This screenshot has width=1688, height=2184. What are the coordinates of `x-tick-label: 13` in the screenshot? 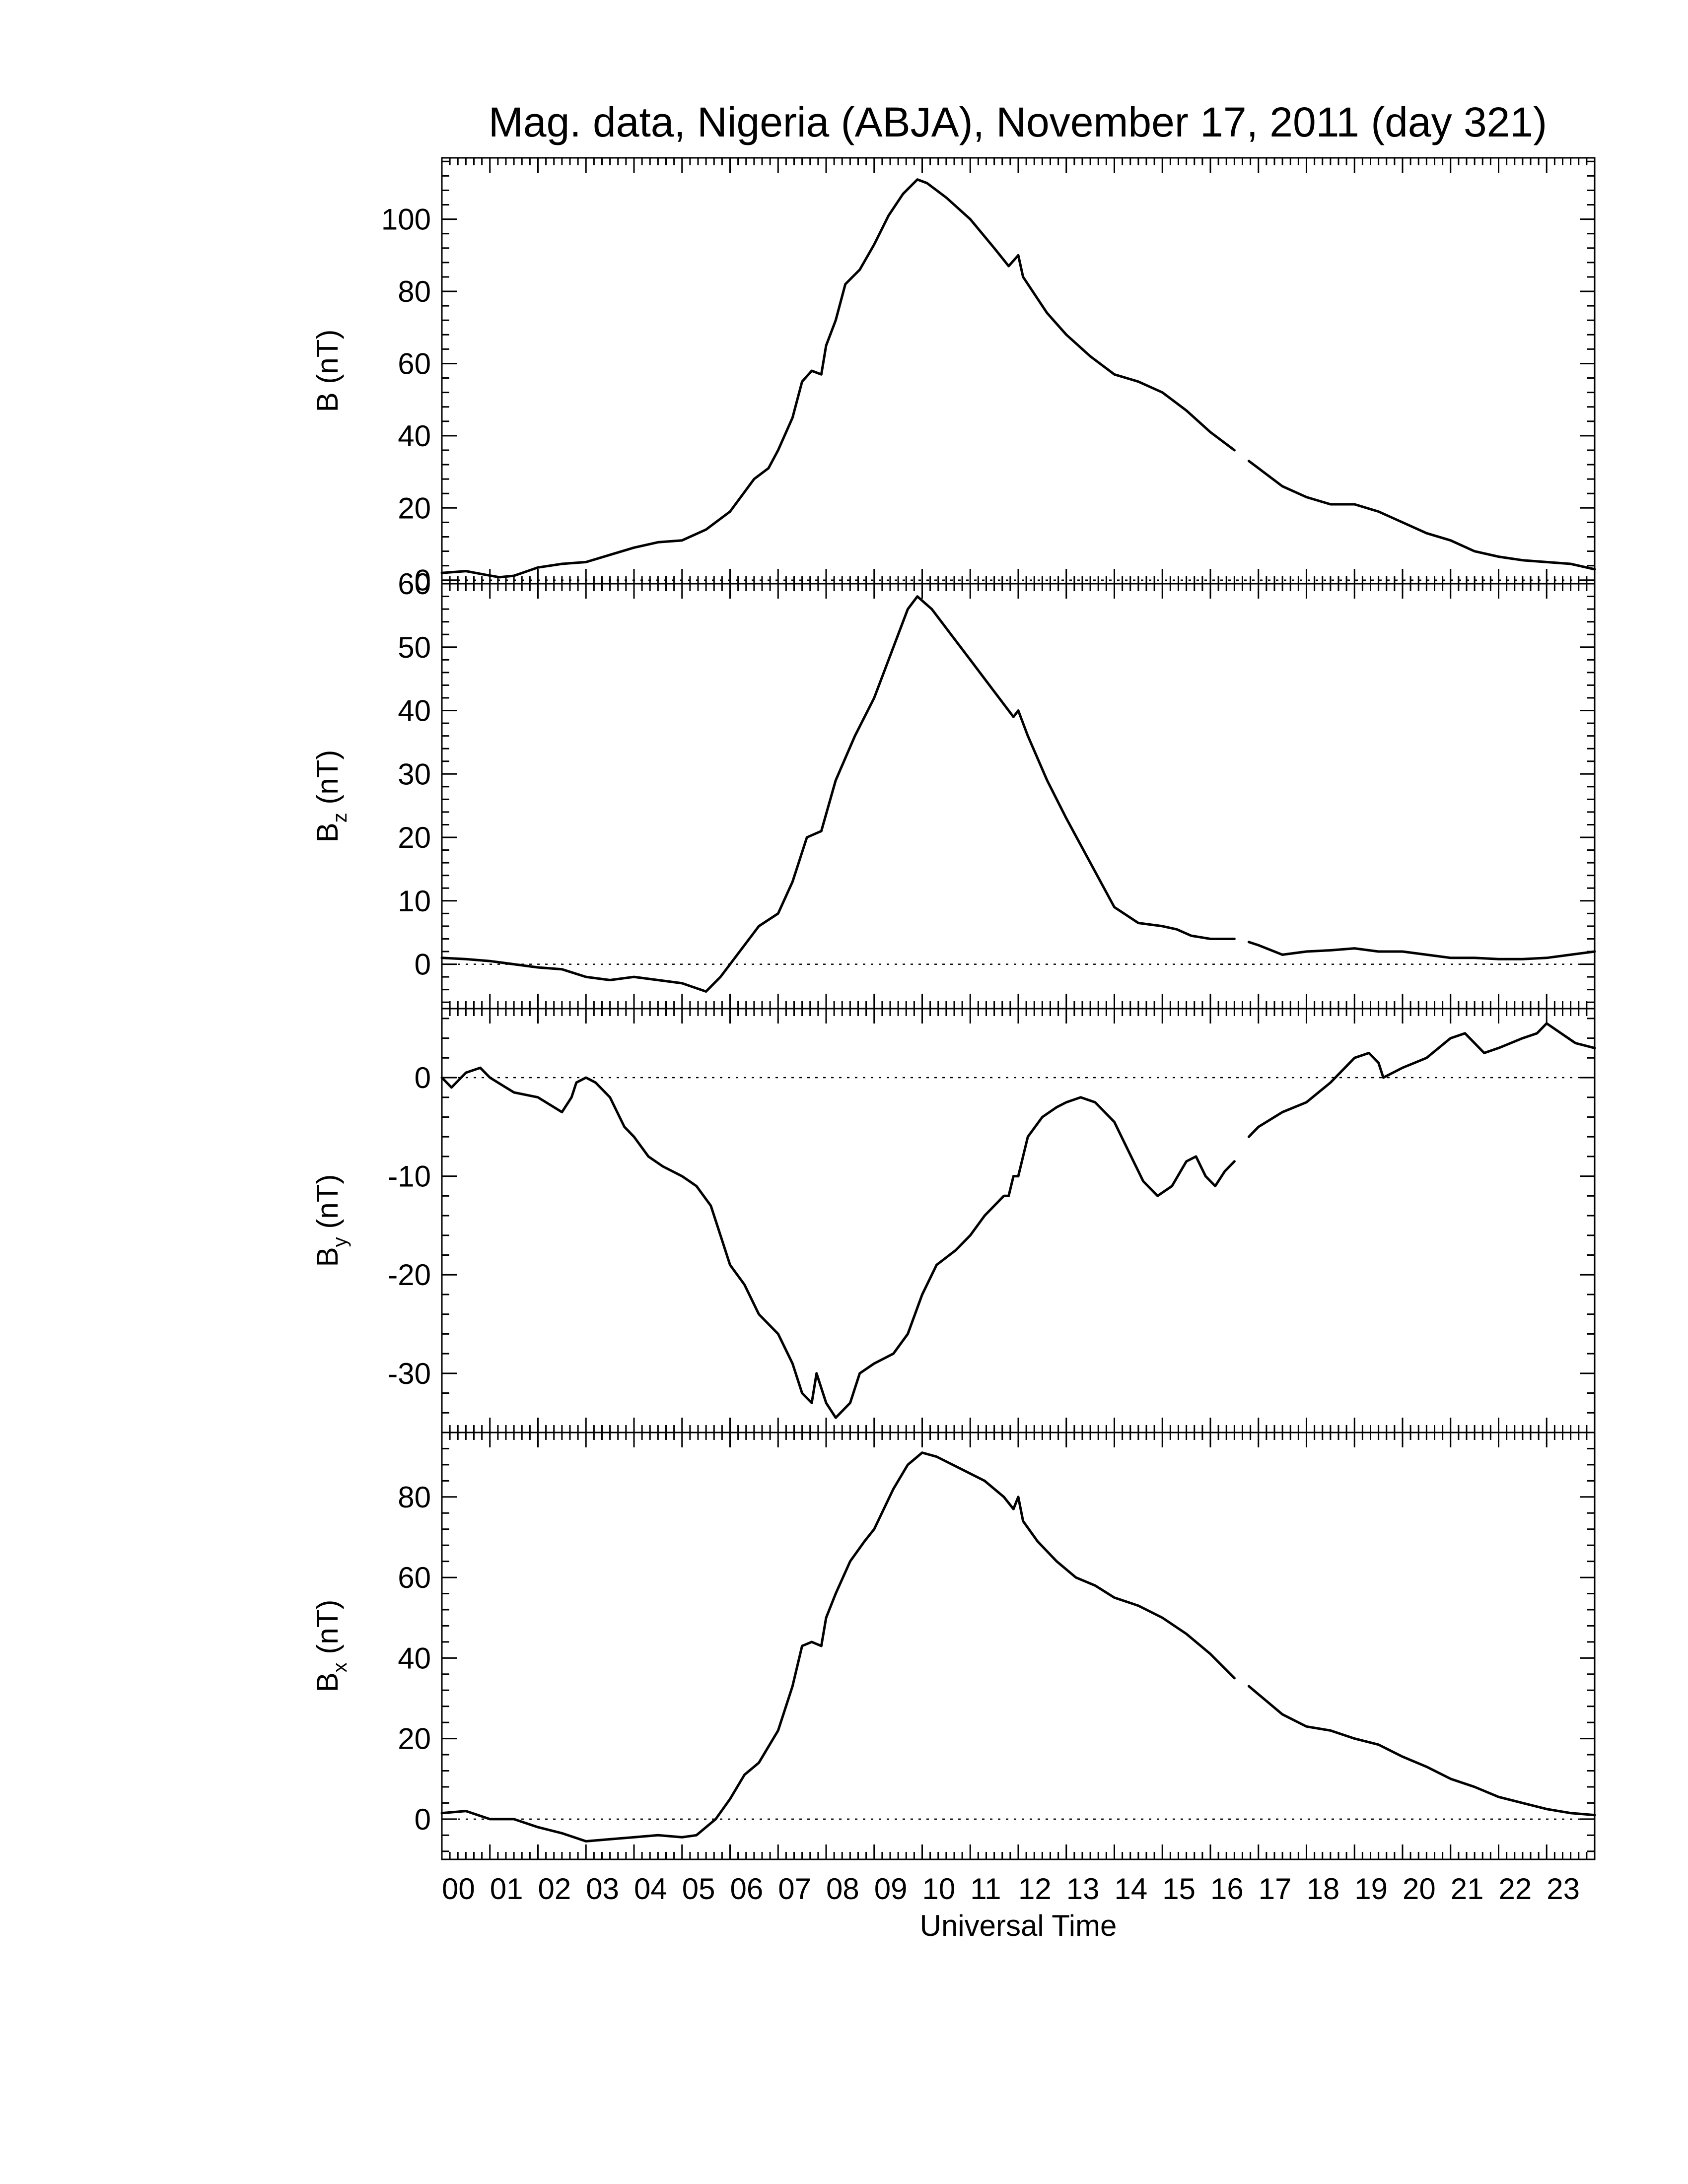 It's located at (1083, 1889).